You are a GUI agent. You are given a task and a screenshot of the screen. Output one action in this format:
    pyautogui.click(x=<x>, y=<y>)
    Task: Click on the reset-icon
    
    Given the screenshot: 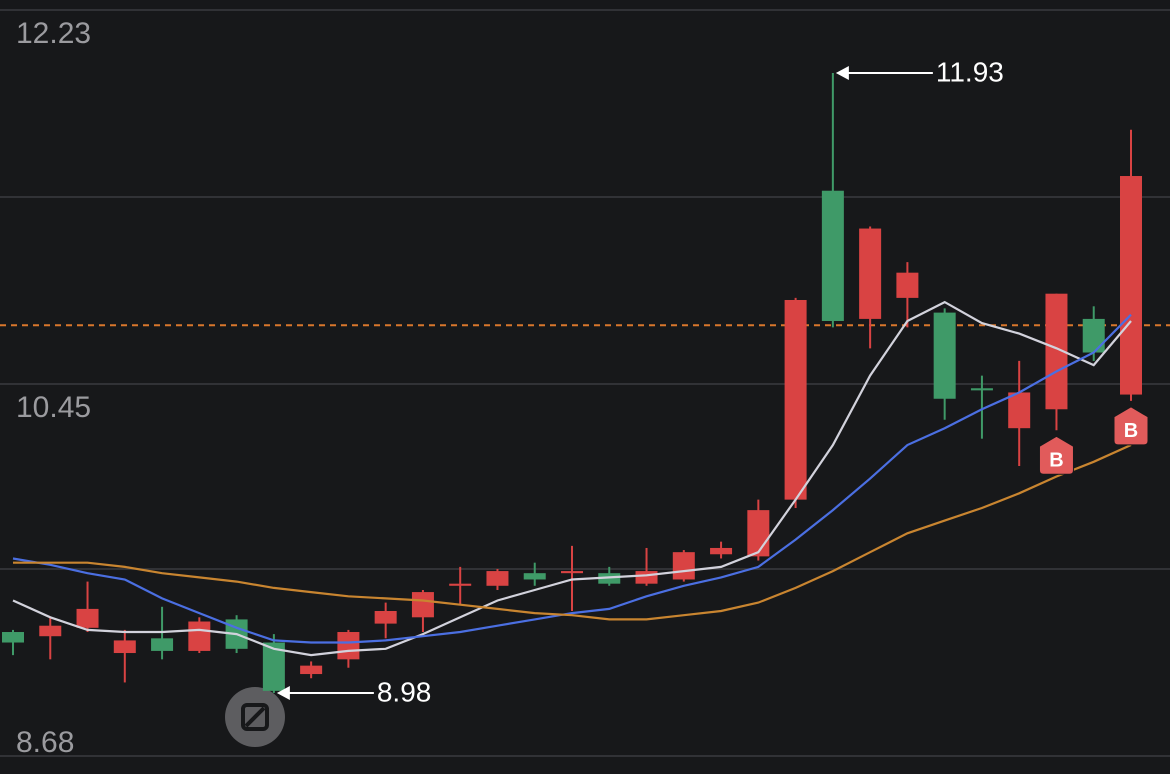 What is the action you would take?
    pyautogui.click(x=255, y=717)
    